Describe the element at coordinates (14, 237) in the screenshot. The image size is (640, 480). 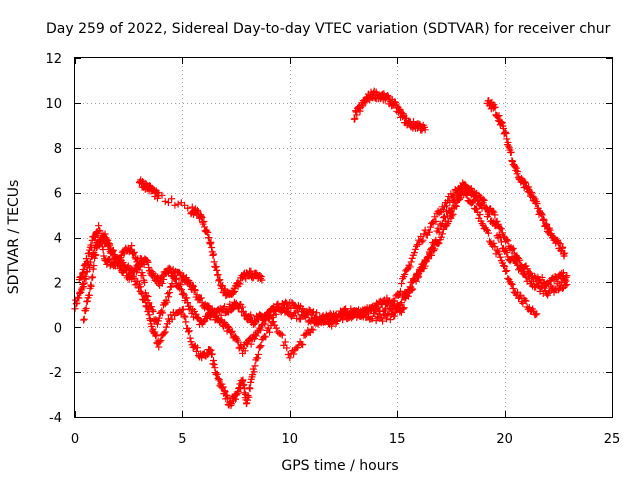
I see `y-axis-label: SDTVAR / TECUs` at that location.